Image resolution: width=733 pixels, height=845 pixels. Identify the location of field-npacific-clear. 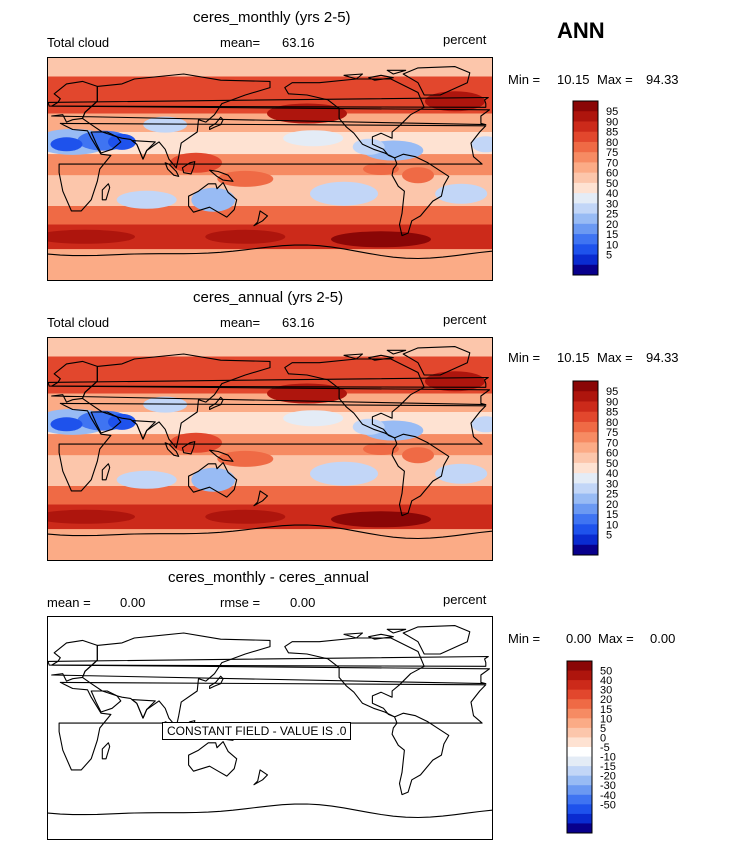
(313, 138).